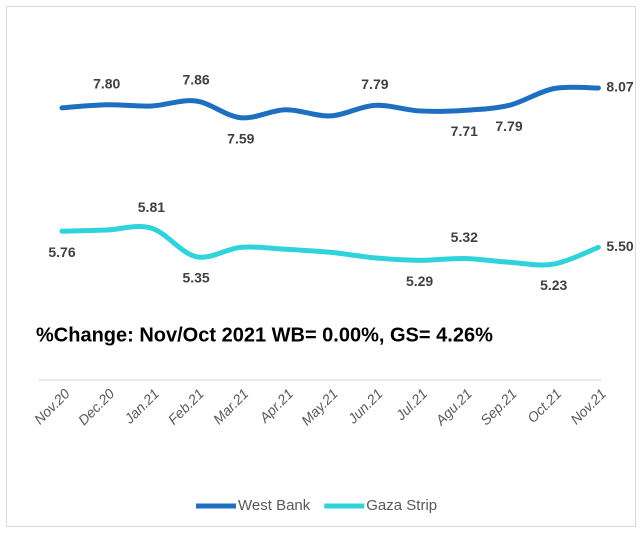 The height and width of the screenshot is (533, 642). Describe the element at coordinates (464, 131) in the screenshot. I see `data-label: 7.71` at that location.